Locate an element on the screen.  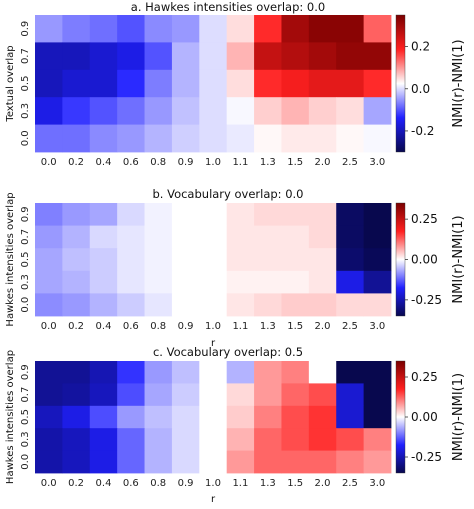
y-tick-label: 0.3 is located at coordinates (25, 282).